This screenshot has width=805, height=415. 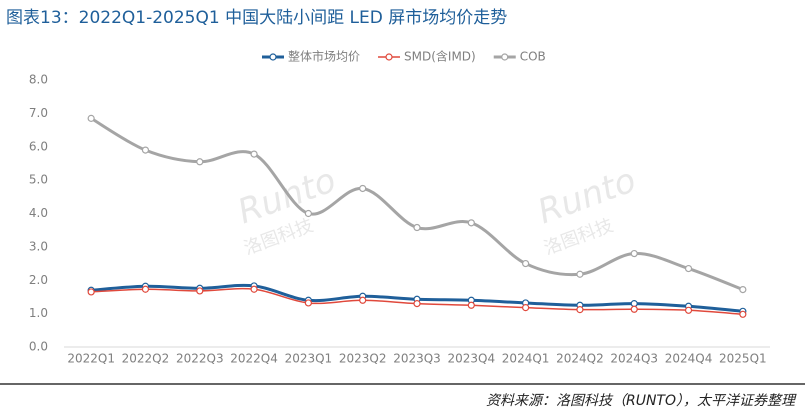 I want to click on y-tick-label: 3.0, so click(x=38, y=246).